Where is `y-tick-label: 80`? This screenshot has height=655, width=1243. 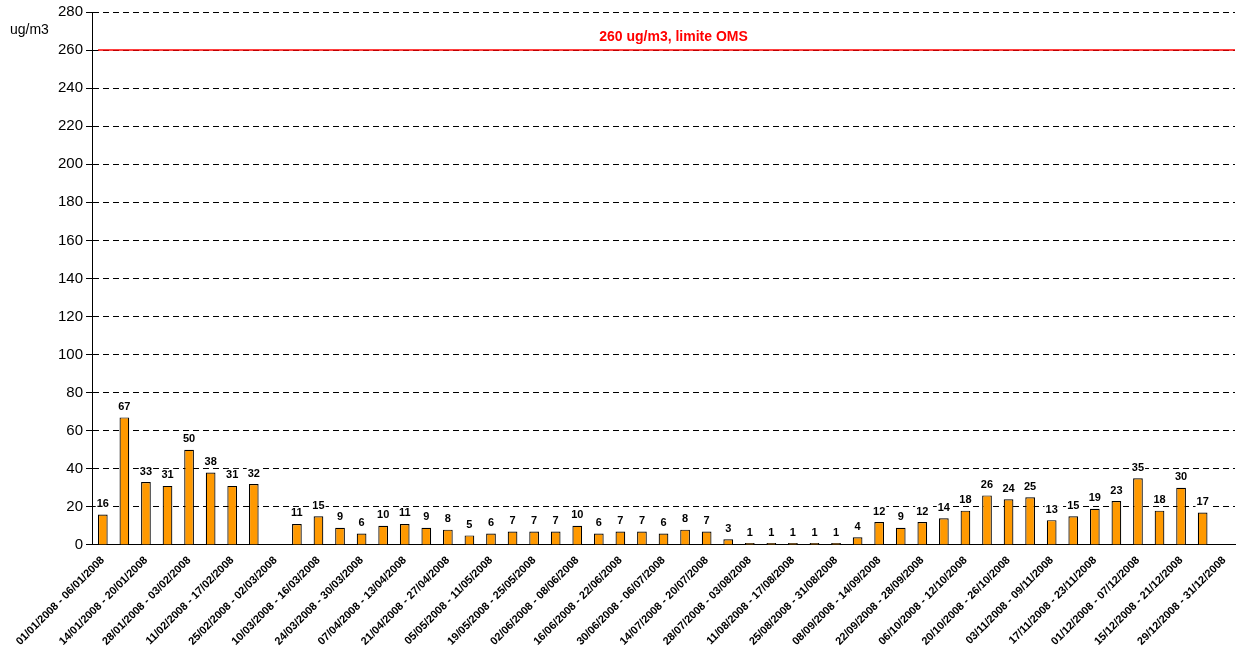
y-tick-label: 80 is located at coordinates (75, 391).